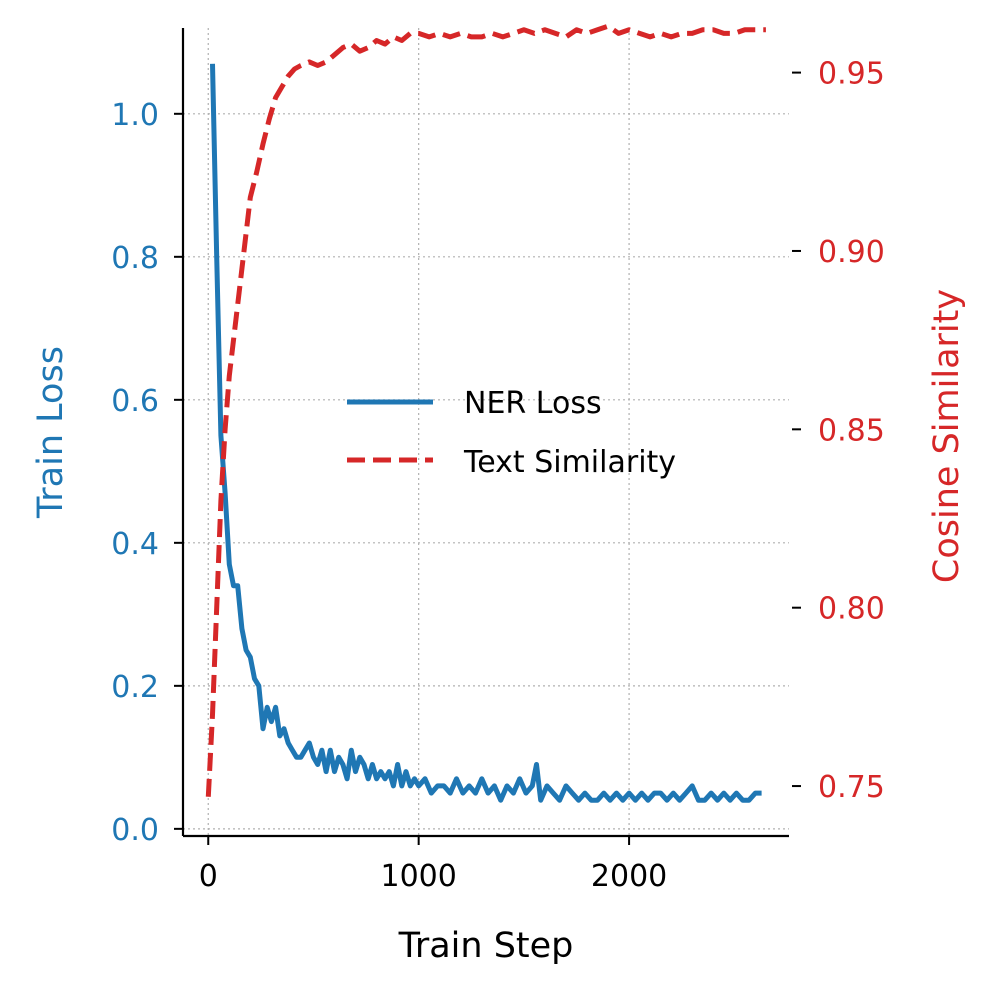 The height and width of the screenshot is (995, 997). I want to click on right-y-tick-label-3: 0.90, so click(851, 252).